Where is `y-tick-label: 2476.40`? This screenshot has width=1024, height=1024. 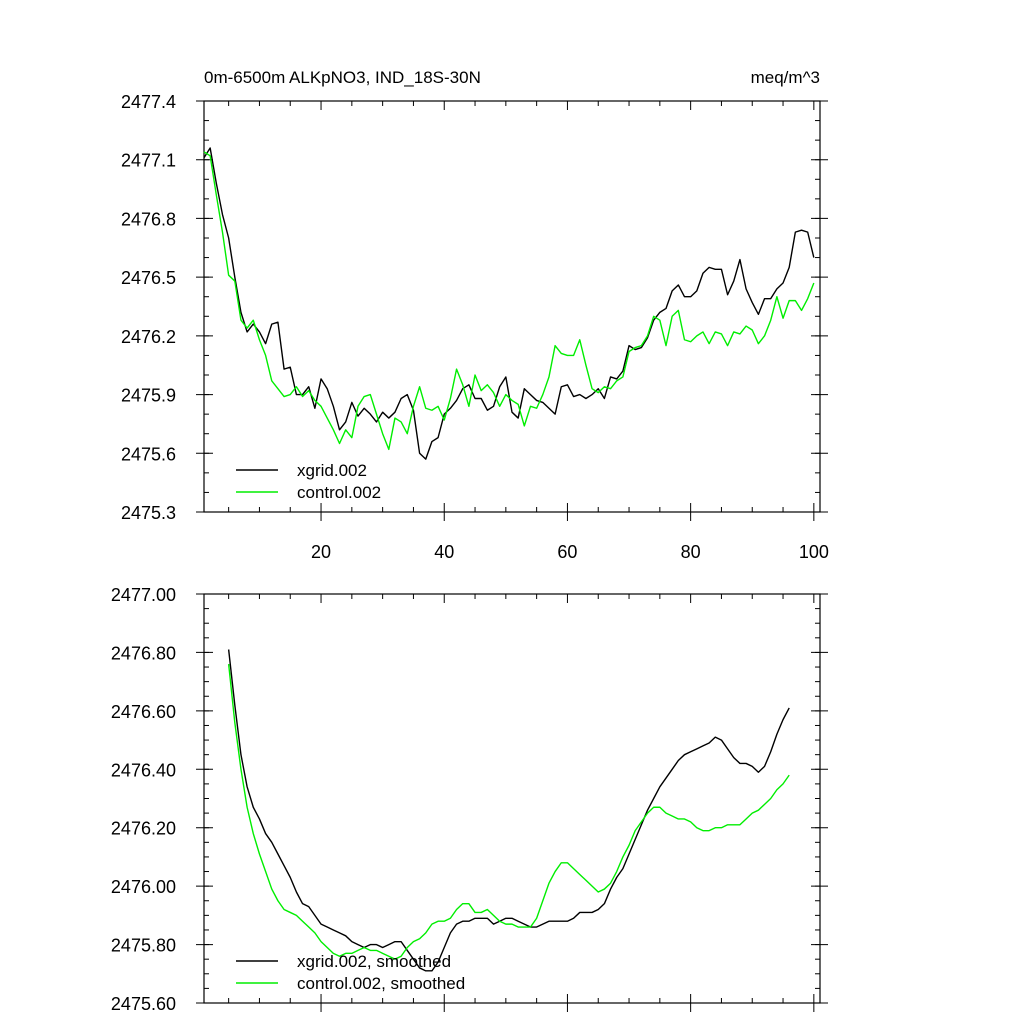
y-tick-label: 2476.40 is located at coordinates (143, 770).